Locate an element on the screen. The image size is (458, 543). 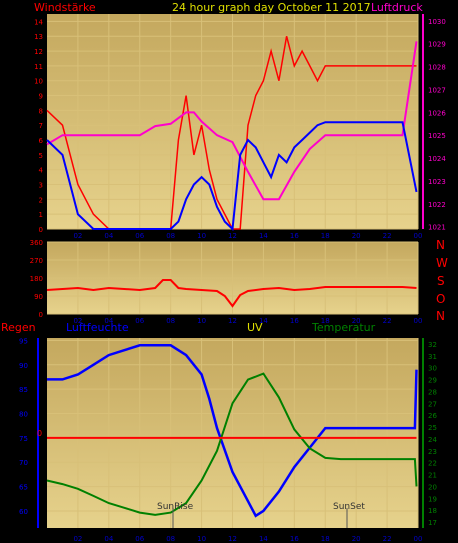
y-tick-label: 90 is located at coordinates (38, 297).